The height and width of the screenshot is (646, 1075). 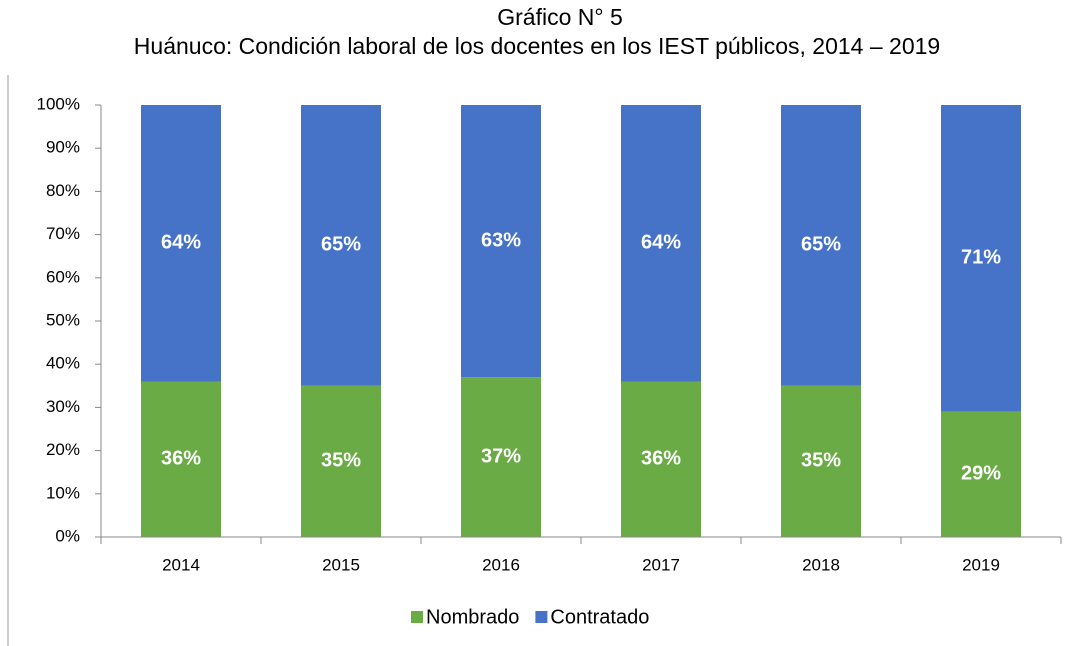 What do you see at coordinates (501, 564) in the screenshot?
I see `x-tick-label: 2016` at bounding box center [501, 564].